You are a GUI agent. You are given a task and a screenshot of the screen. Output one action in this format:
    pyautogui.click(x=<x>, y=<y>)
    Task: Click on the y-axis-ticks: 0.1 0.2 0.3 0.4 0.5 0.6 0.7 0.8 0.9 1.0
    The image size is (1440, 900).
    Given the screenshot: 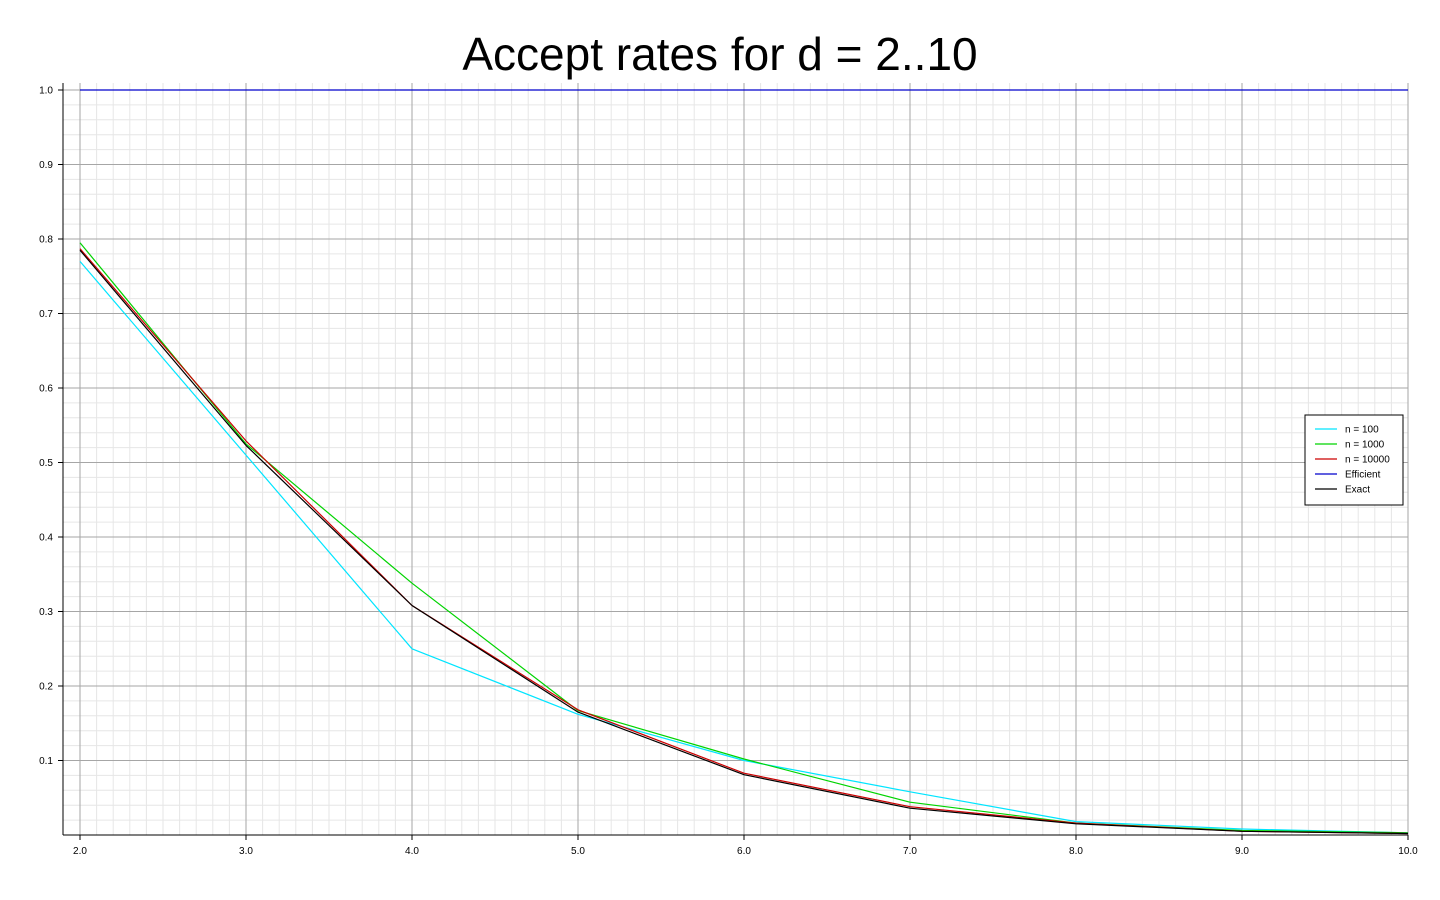 What is the action you would take?
    pyautogui.click(x=51, y=426)
    